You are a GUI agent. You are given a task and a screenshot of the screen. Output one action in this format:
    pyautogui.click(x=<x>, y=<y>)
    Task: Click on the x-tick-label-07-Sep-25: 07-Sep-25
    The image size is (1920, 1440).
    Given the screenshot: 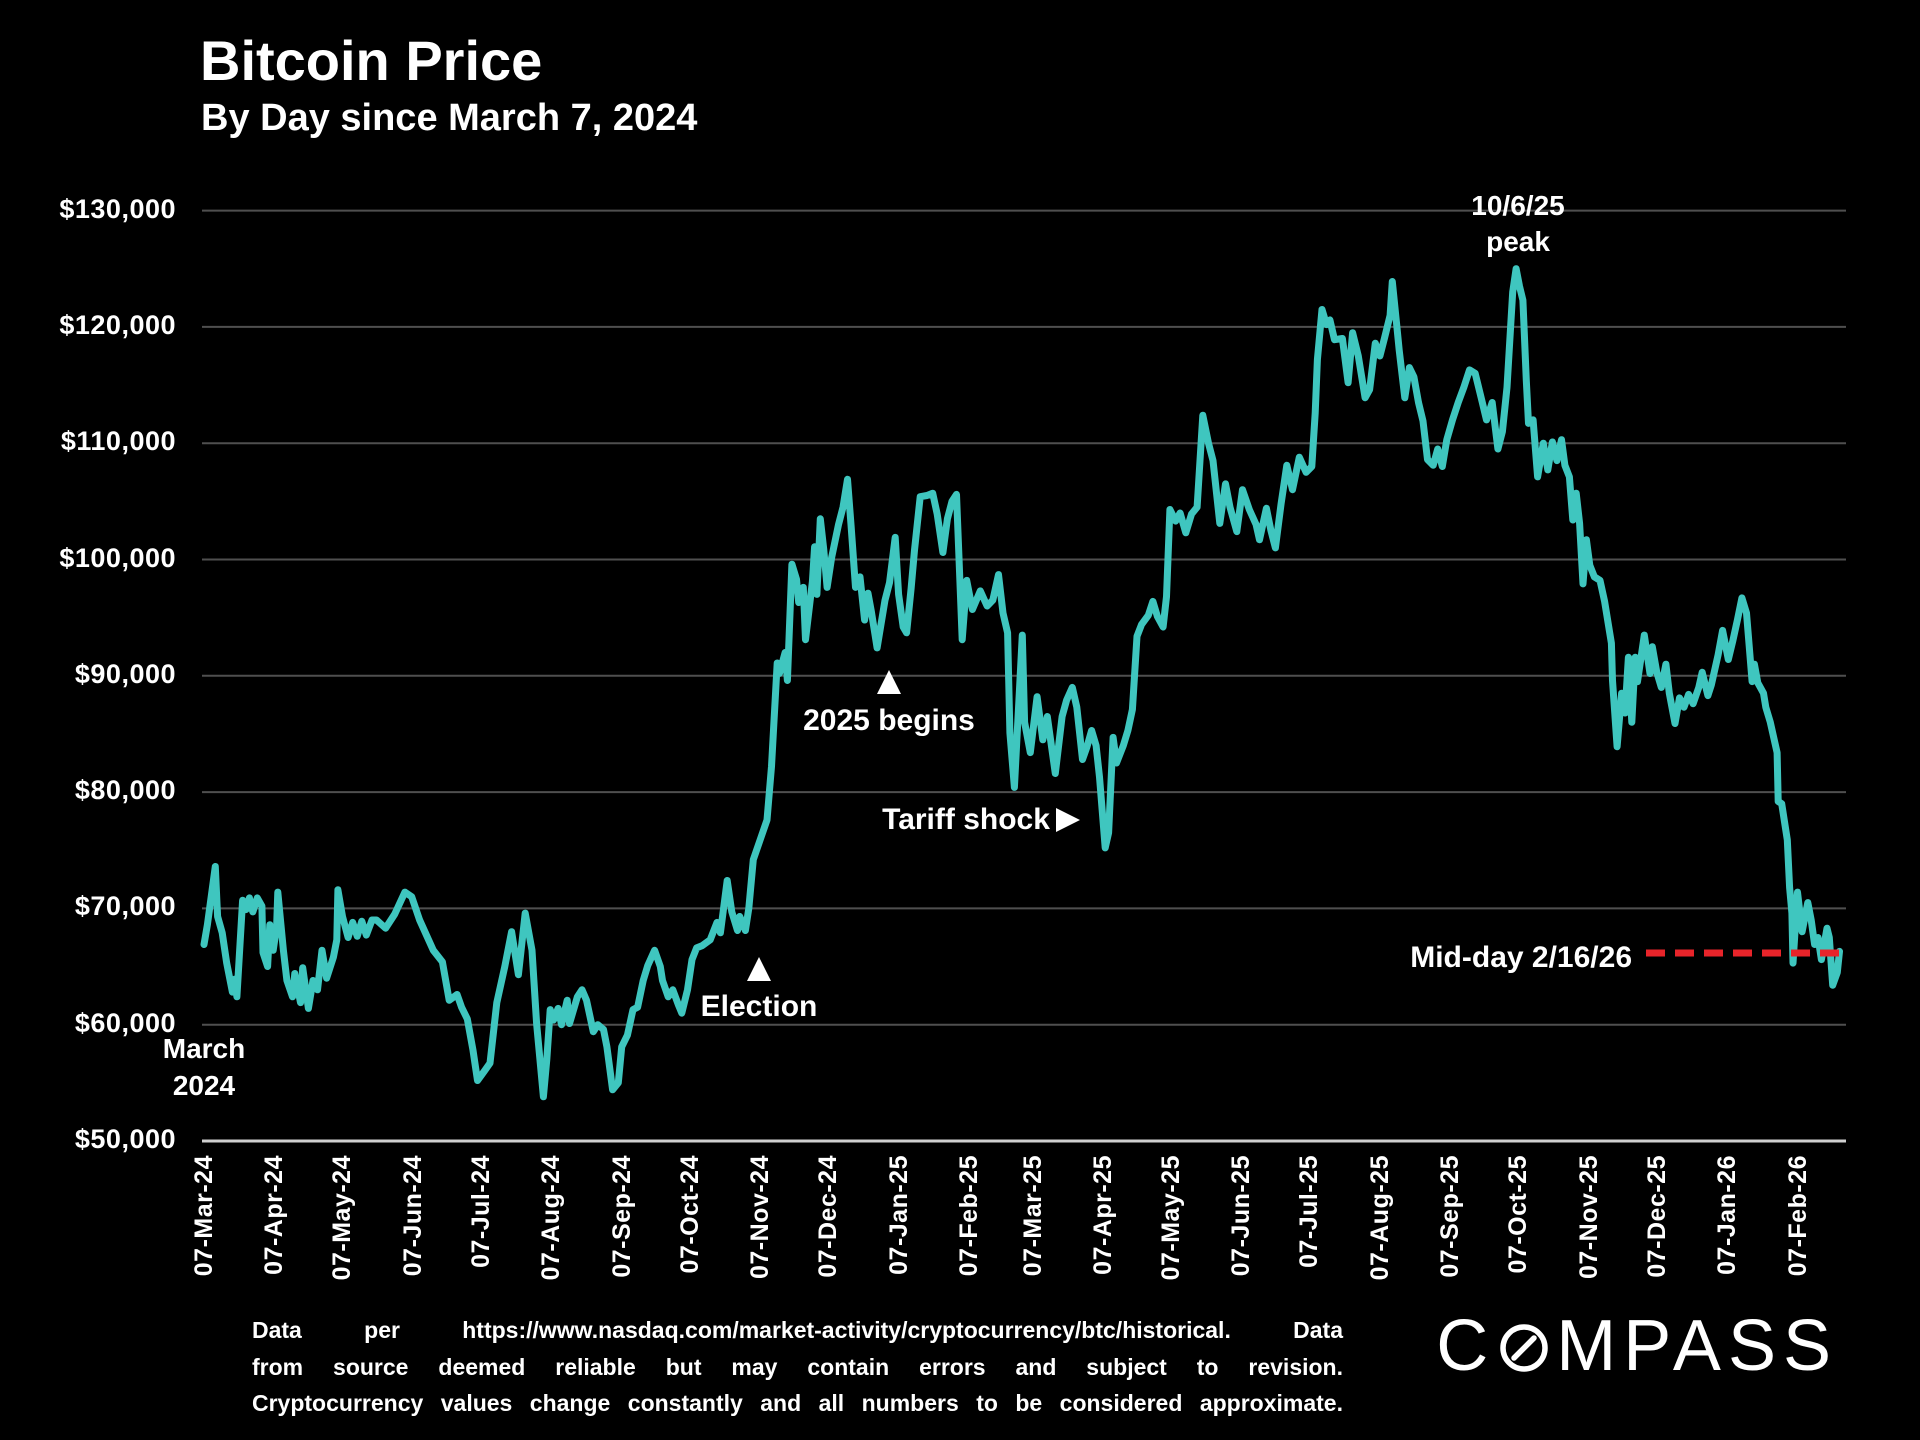 What is the action you would take?
    pyautogui.click(x=1450, y=1216)
    